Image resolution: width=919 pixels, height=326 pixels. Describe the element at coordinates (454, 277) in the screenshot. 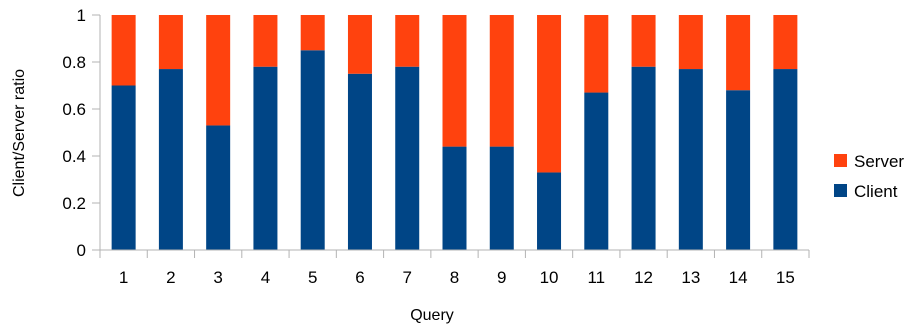

I see `x-tick-label: 8` at that location.